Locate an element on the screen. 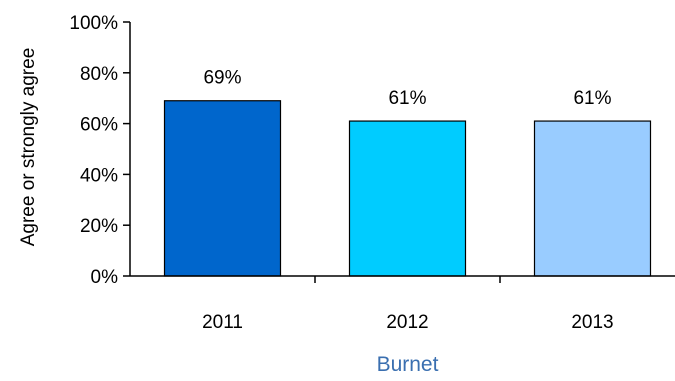 This screenshot has width=675, height=381. bar-2013 is located at coordinates (592, 198).